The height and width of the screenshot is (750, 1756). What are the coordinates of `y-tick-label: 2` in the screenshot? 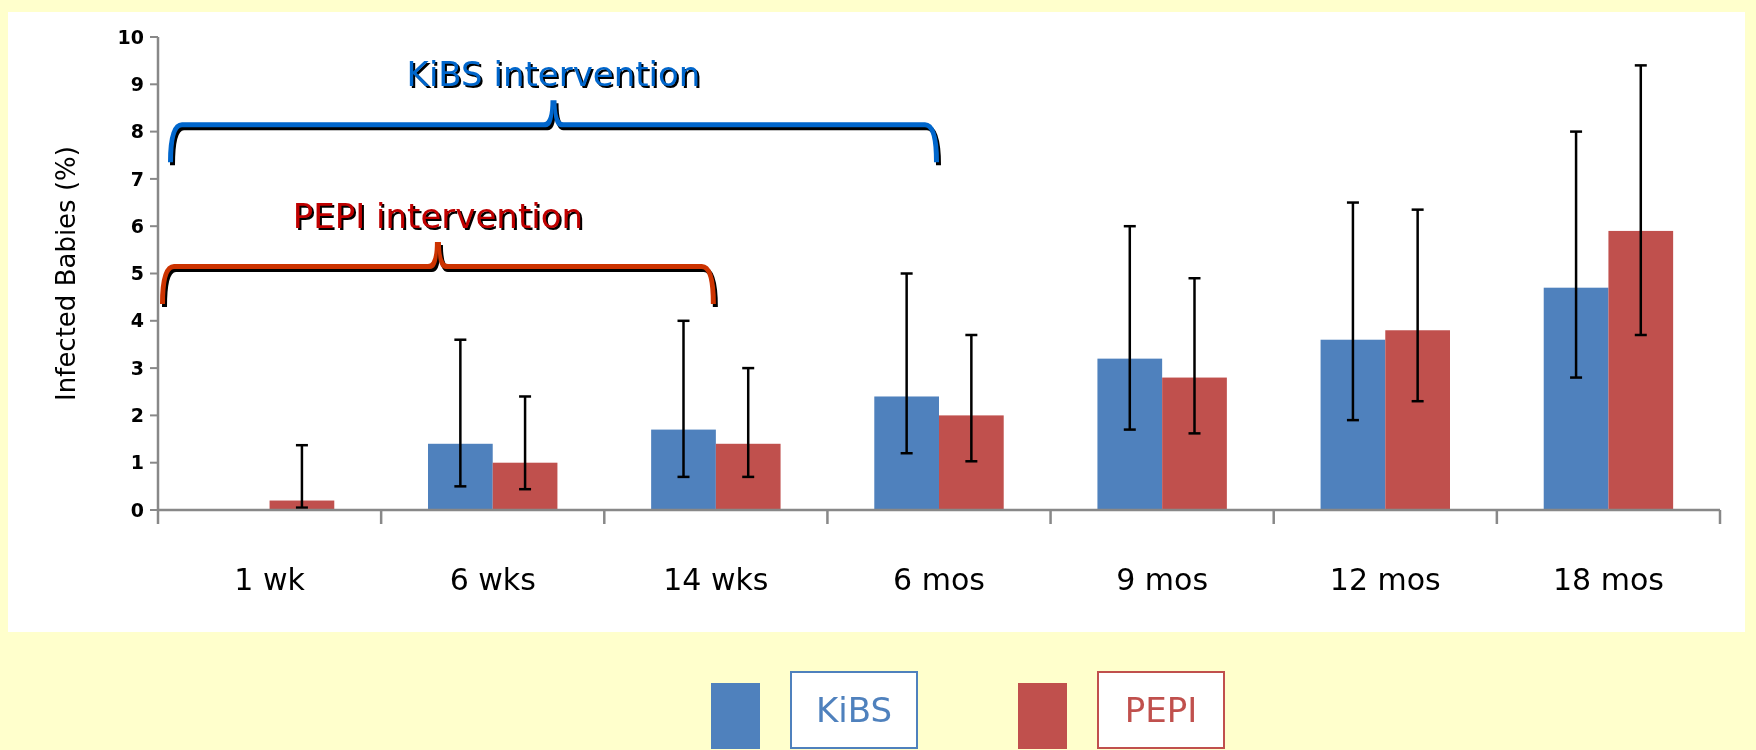 It's located at (137, 415).